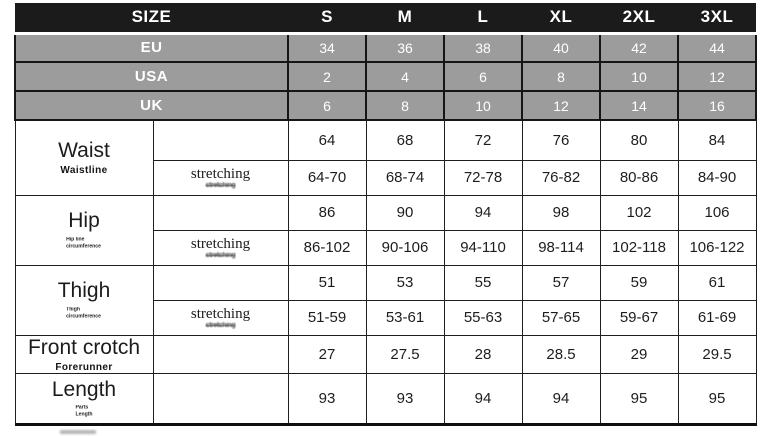  I want to click on measure-subtitle: Parts Length, so click(84, 411).